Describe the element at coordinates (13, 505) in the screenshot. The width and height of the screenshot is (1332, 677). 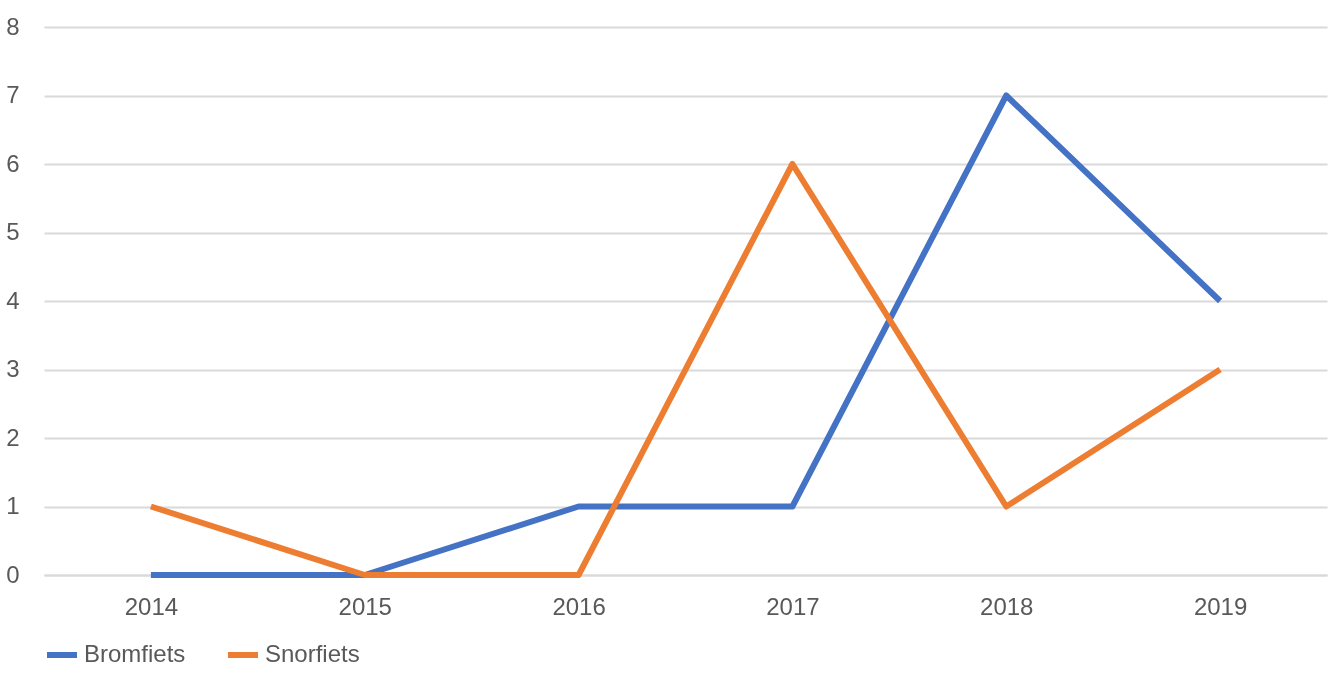
I see `y-tick-label: 1` at that location.